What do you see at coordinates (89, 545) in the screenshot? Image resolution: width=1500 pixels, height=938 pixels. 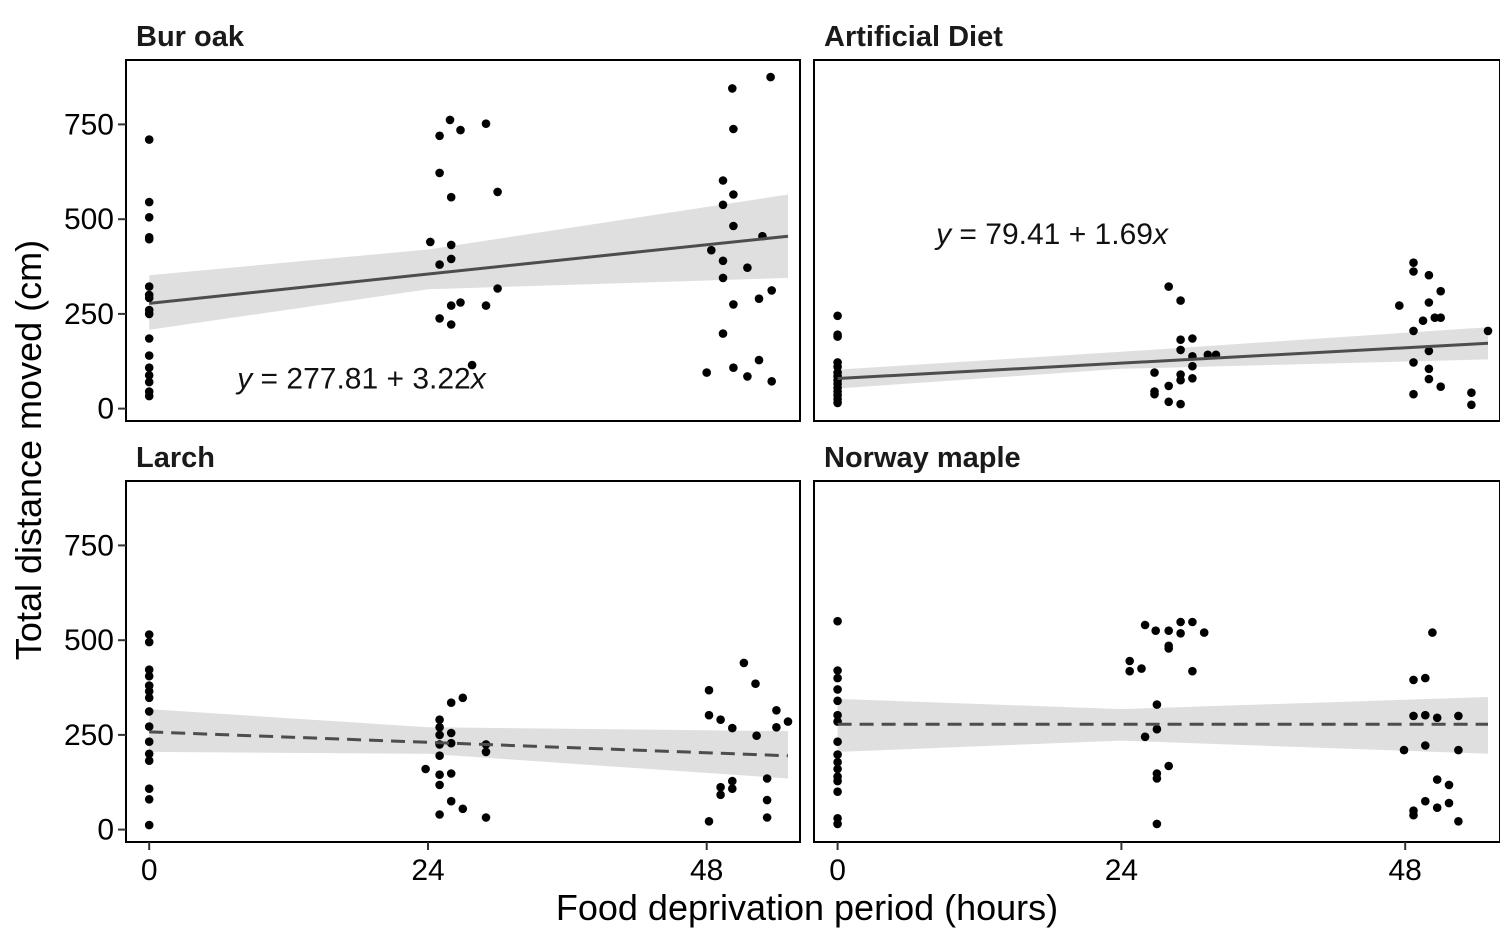 I see `y-tick-label: 750` at bounding box center [89, 545].